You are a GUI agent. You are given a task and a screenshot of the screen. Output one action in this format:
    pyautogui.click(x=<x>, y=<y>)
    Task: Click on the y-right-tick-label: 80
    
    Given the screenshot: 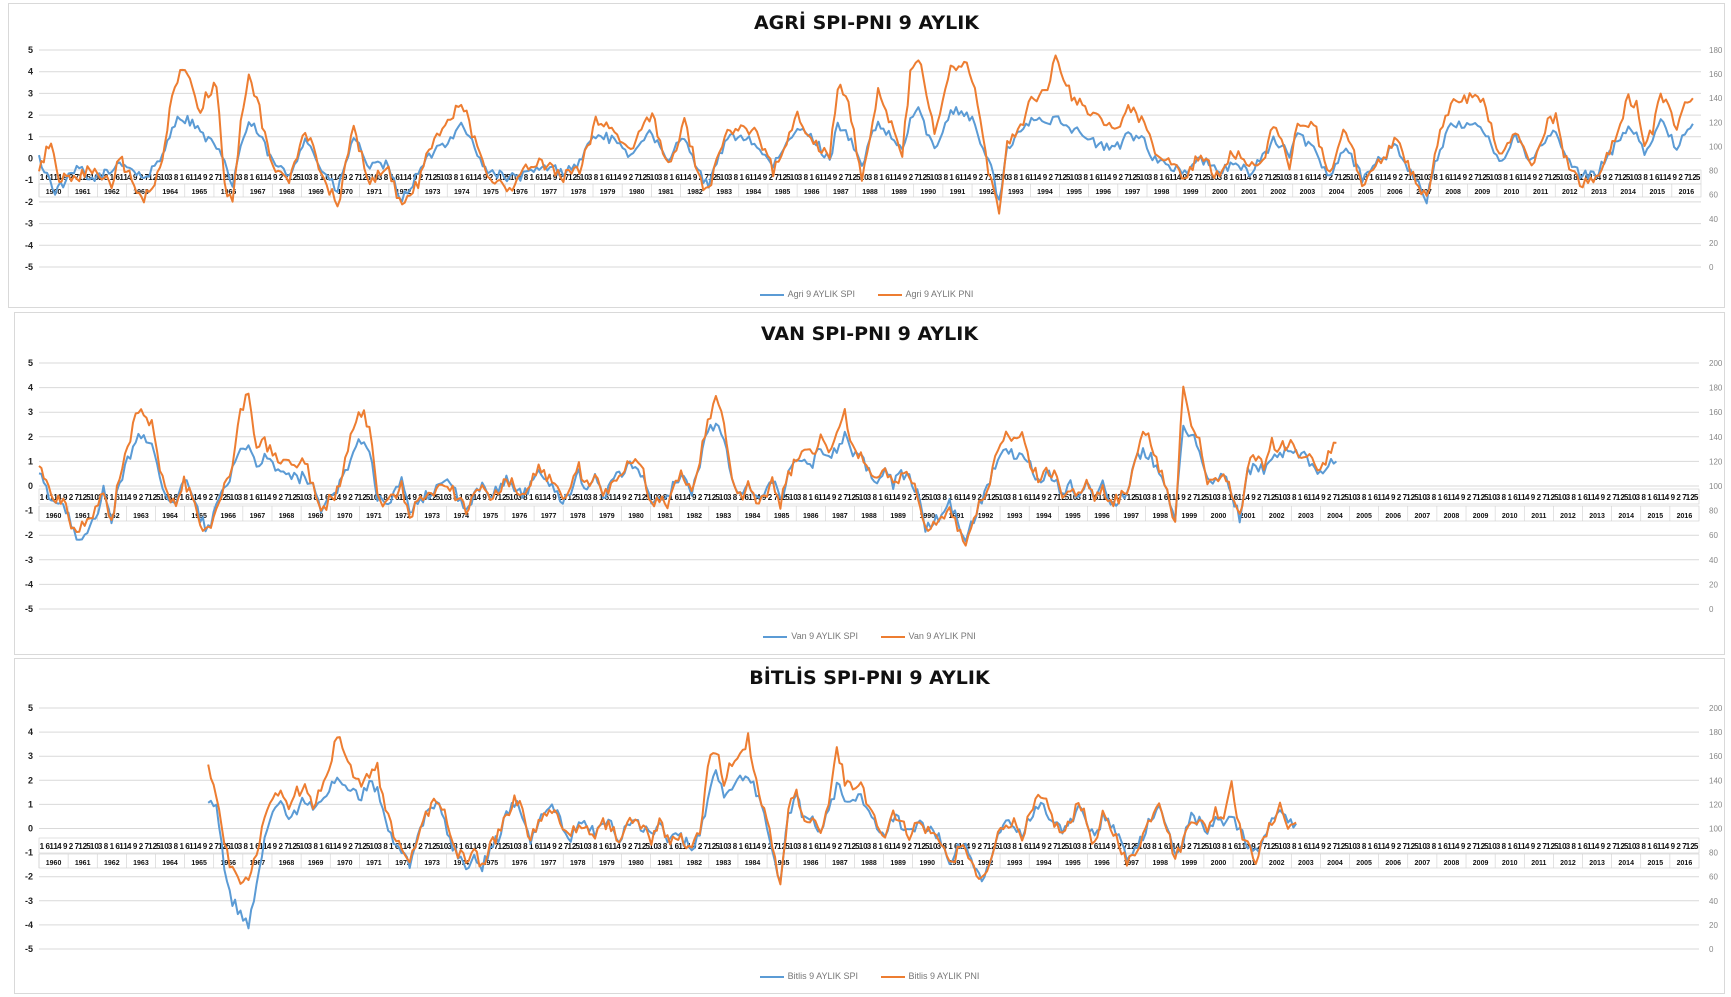 What is the action you would take?
    pyautogui.click(x=1713, y=511)
    